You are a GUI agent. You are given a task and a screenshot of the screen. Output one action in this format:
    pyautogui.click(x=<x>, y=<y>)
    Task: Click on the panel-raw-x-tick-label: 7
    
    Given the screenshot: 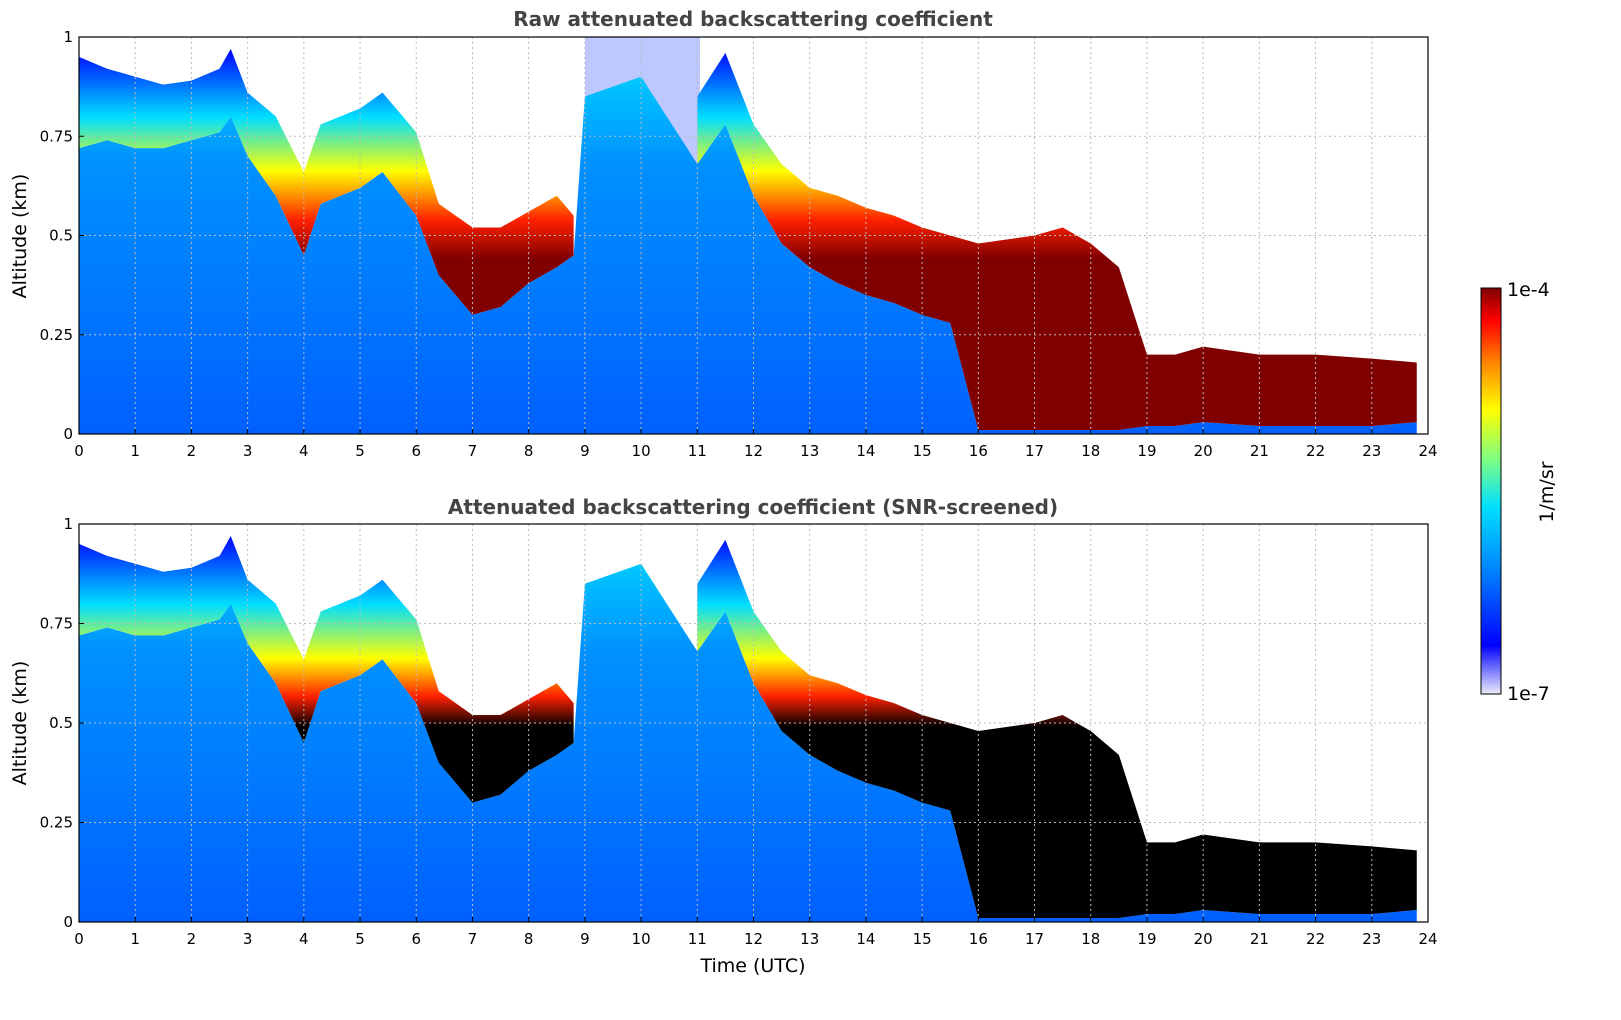 What is the action you would take?
    pyautogui.click(x=473, y=451)
    